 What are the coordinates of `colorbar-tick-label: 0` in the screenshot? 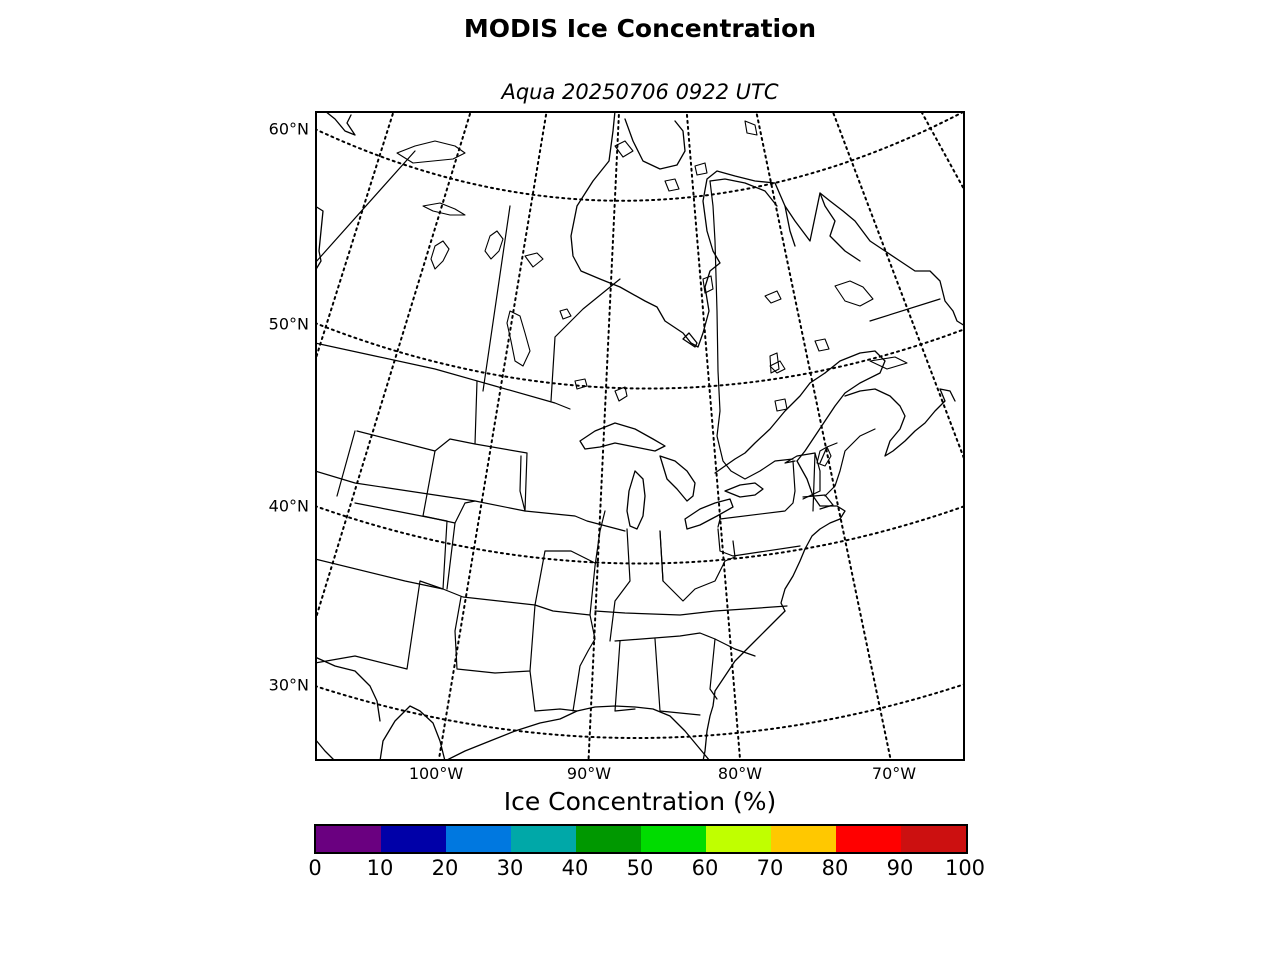 It's located at (315, 868).